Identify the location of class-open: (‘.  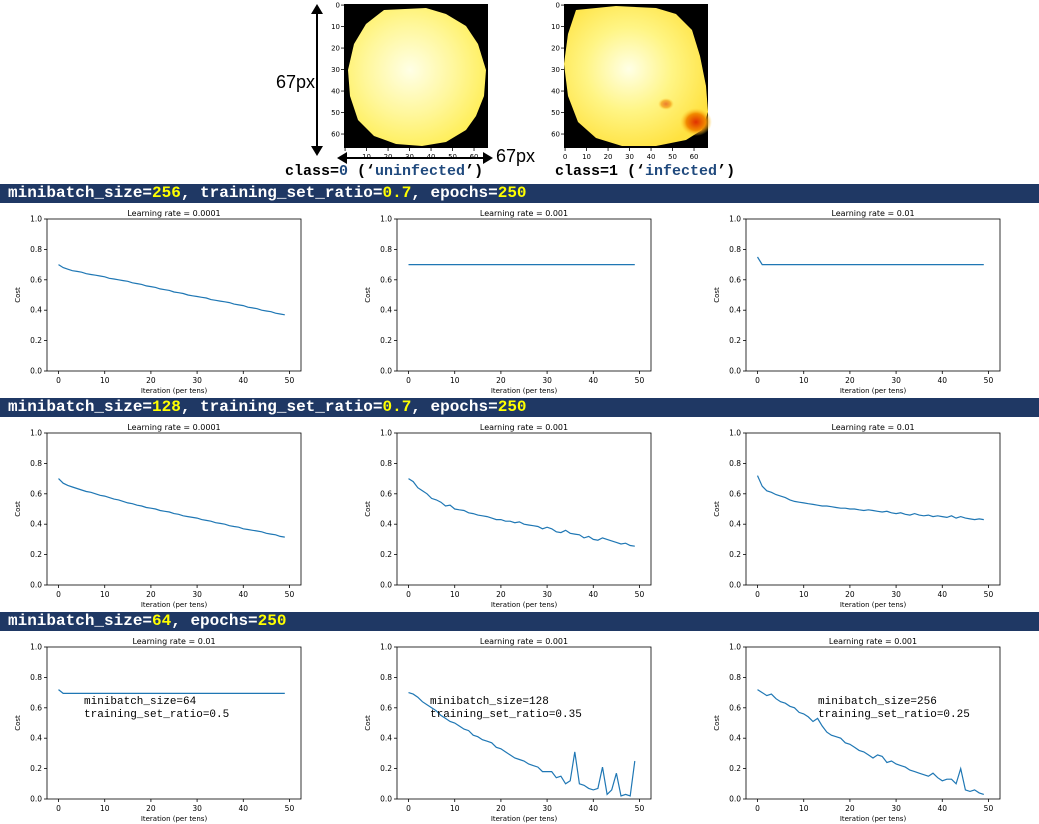
(632, 171).